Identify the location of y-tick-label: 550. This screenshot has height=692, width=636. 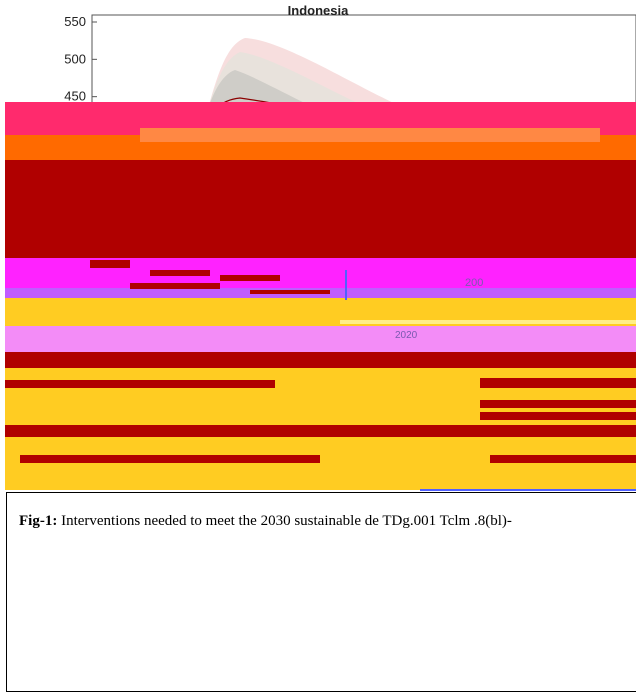
(75, 21).